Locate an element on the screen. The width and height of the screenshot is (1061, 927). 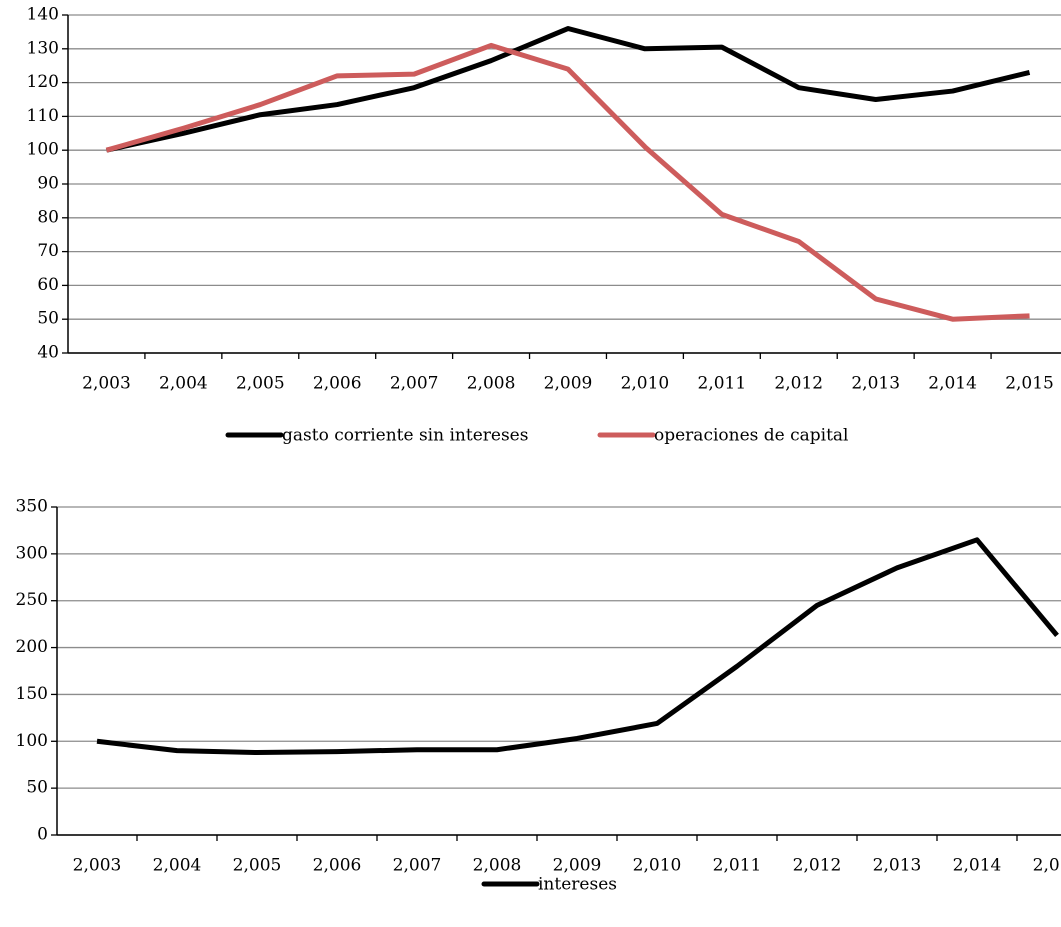
legend-label: intereses is located at coordinates (577, 885).